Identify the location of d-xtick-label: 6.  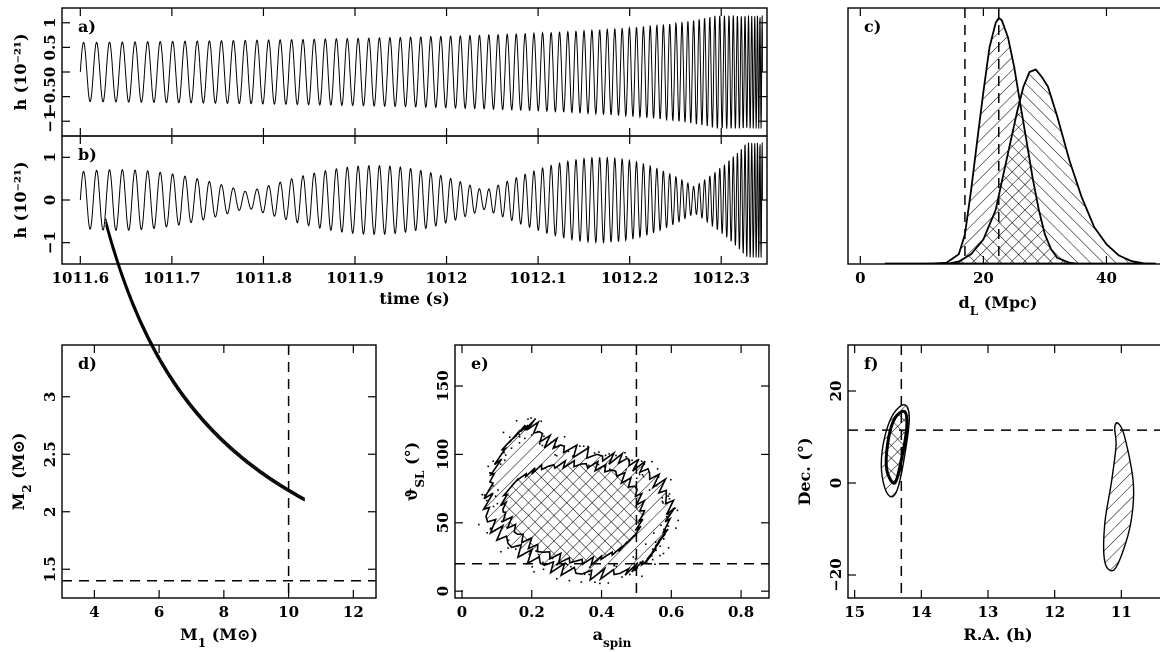
(159, 612).